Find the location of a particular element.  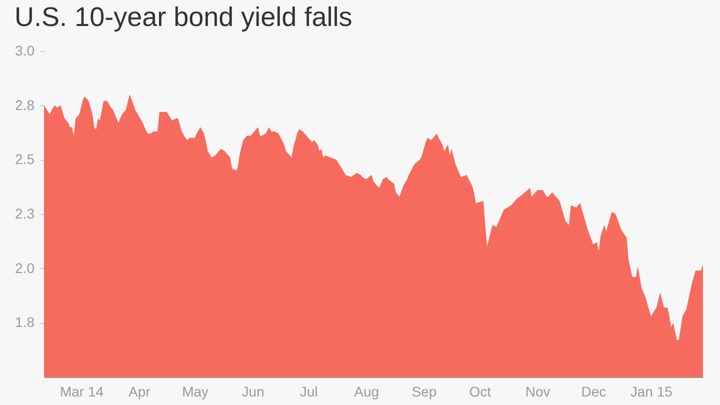

x-tick-label: Apr is located at coordinates (139, 392).